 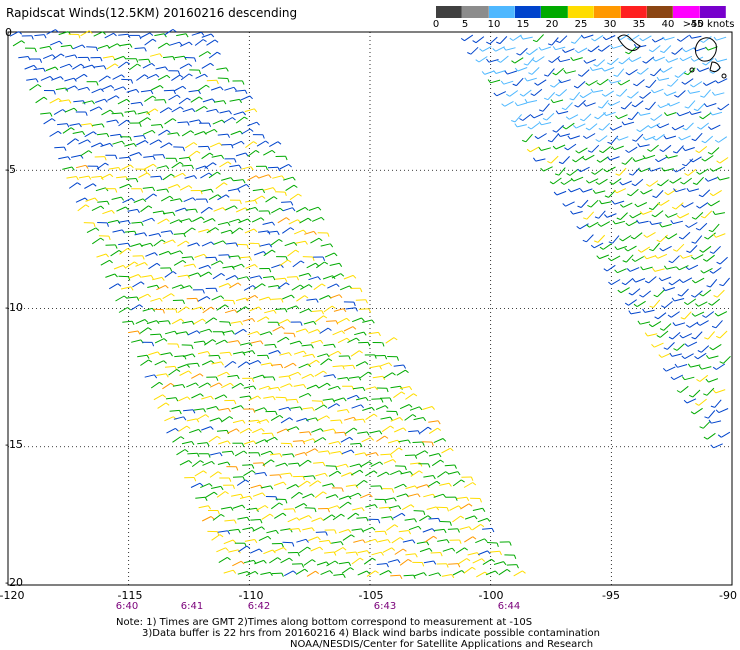 I want to click on lat-label-minus5: -5, so click(x=10, y=169).